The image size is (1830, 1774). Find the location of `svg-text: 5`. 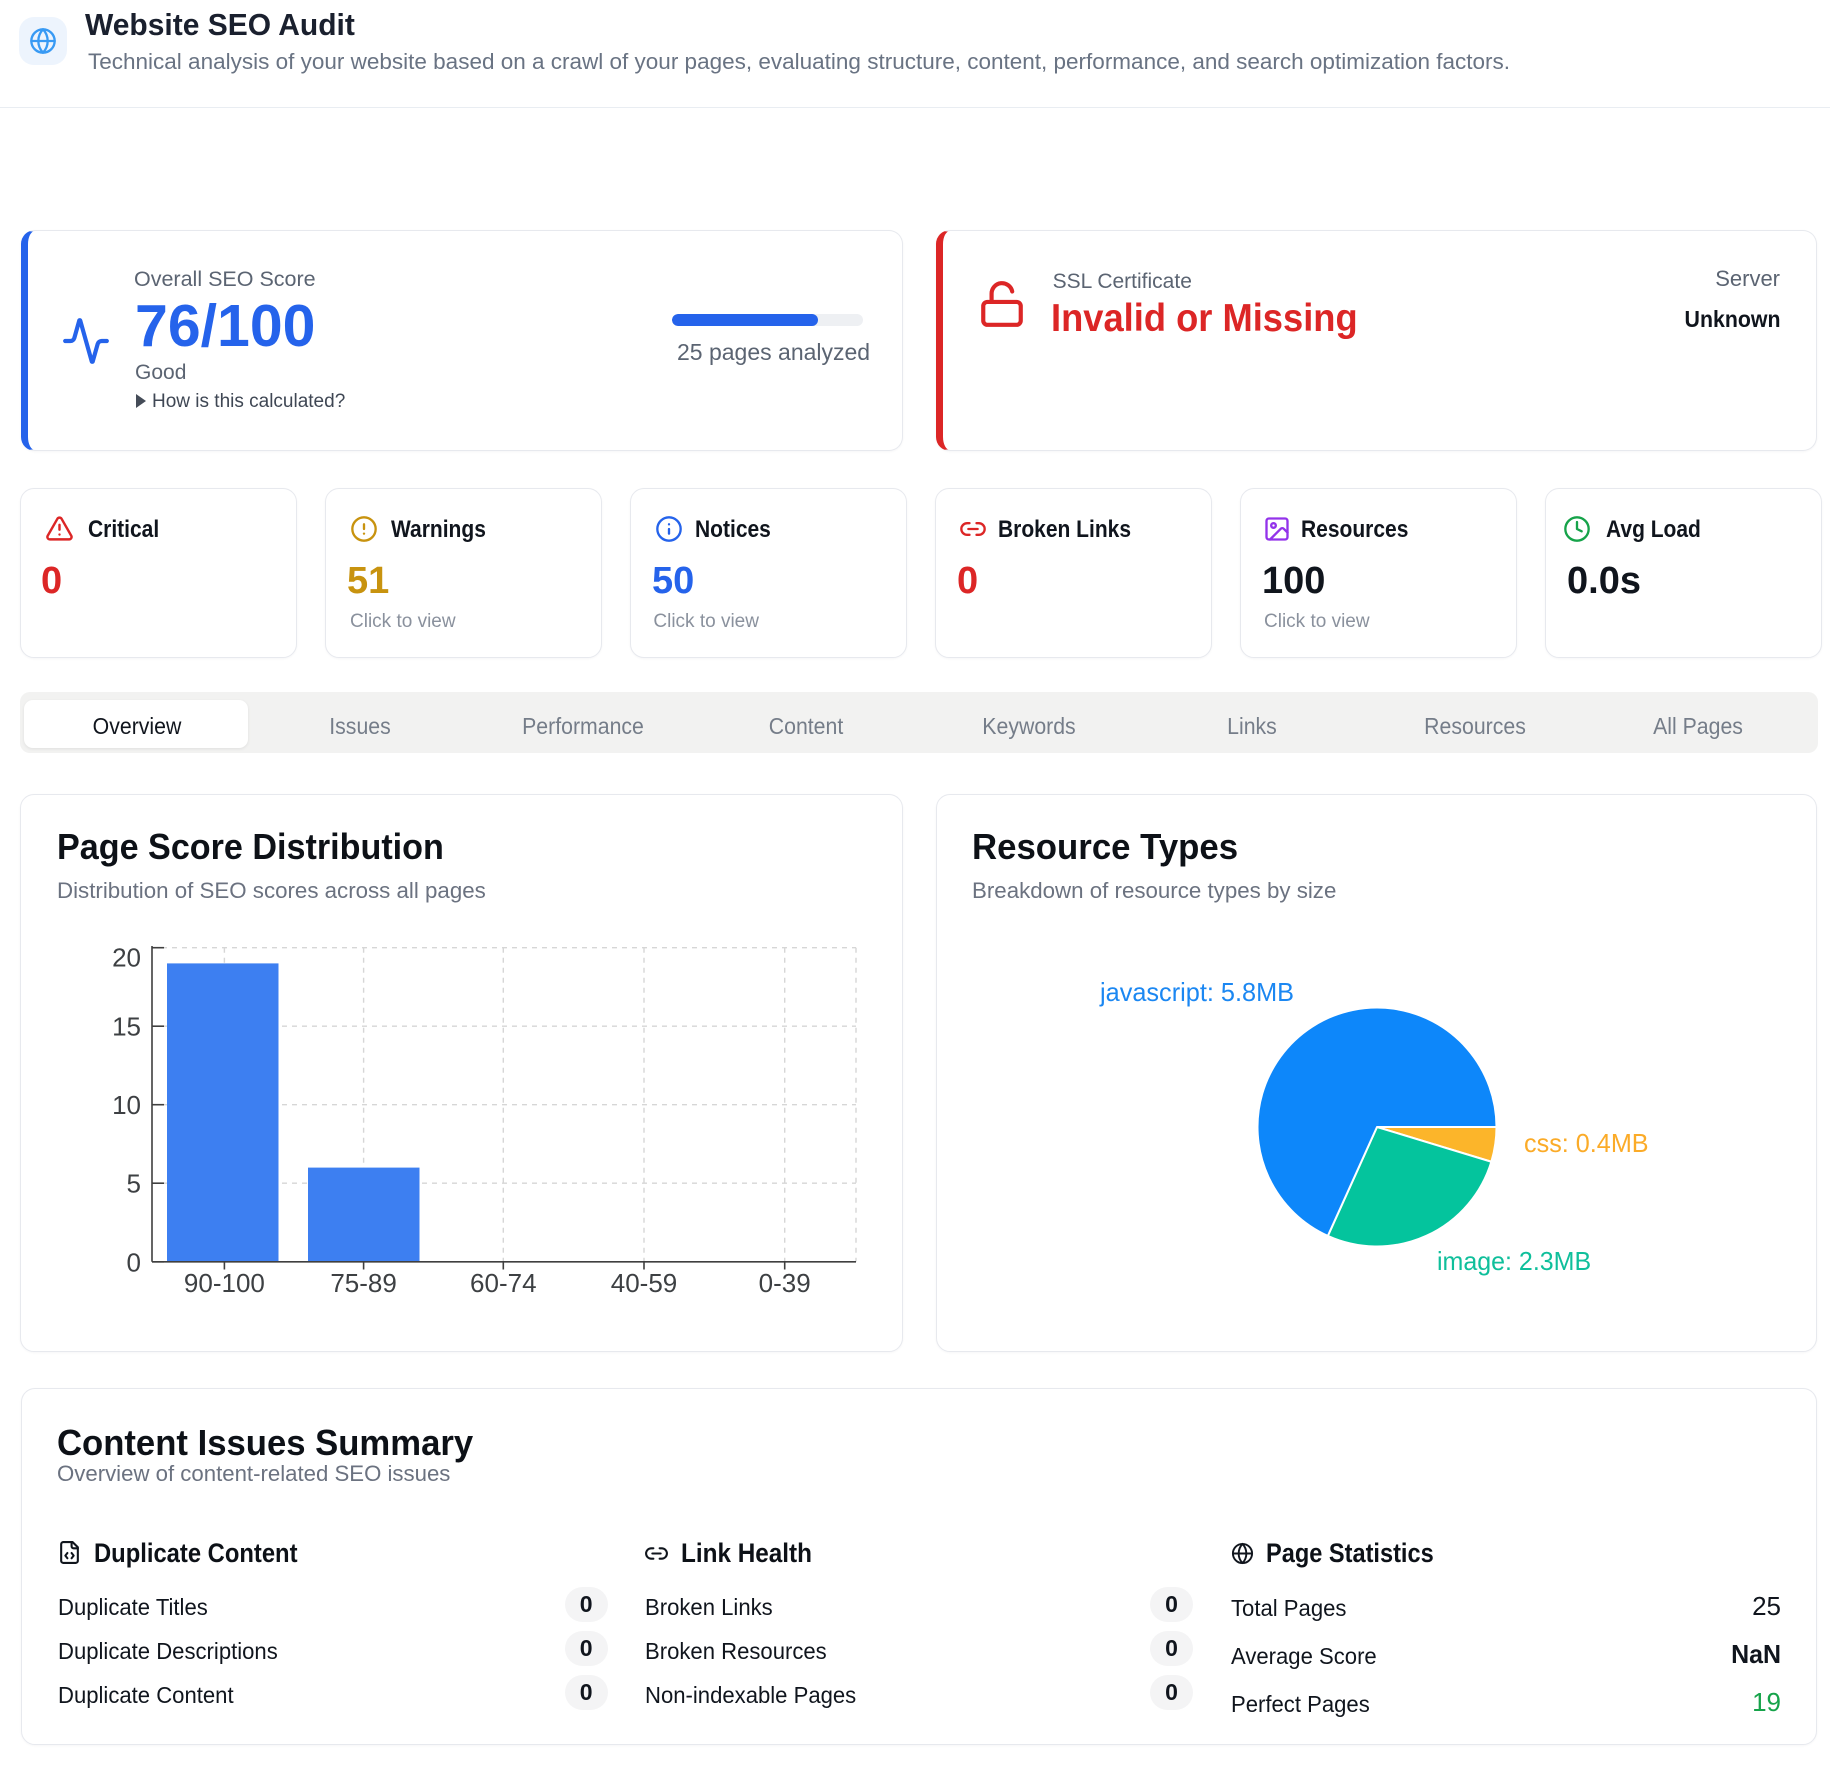

svg-text: 5 is located at coordinates (134, 1184).